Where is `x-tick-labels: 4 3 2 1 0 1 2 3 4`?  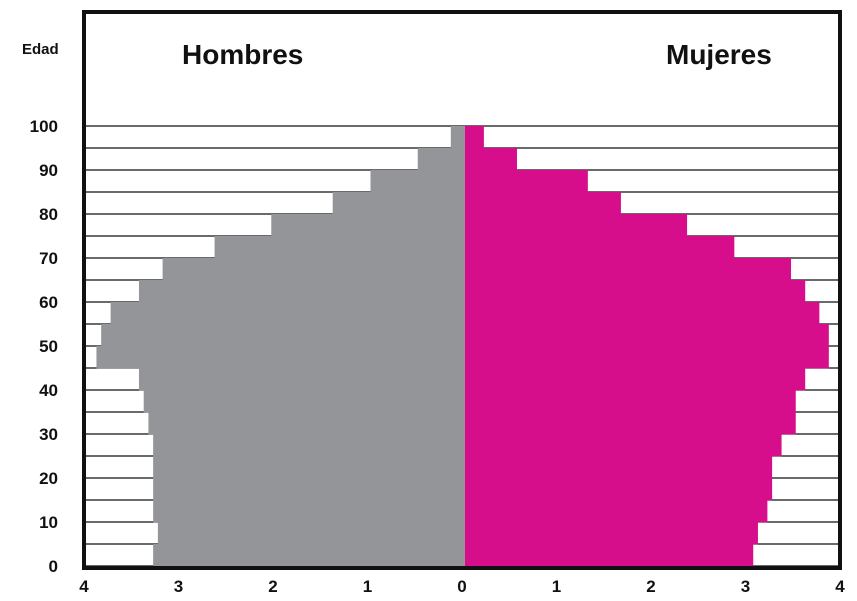 x-tick-labels: 4 3 2 1 0 1 2 3 4 is located at coordinates (462, 586).